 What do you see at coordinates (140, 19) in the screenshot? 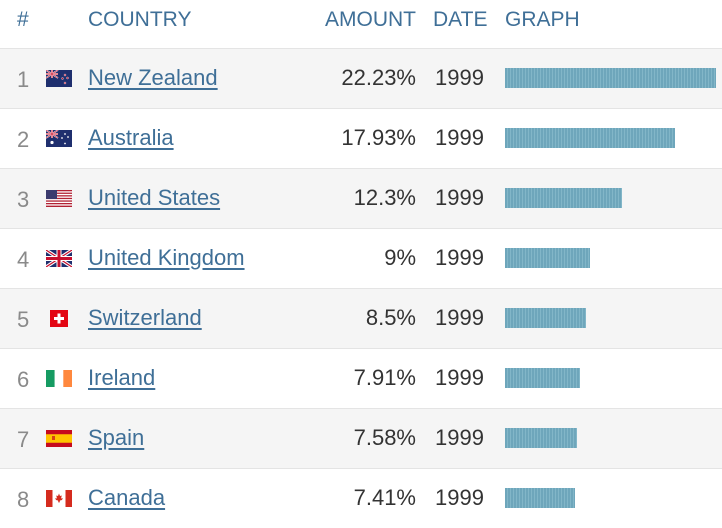
I see `header-country: COUNTRY` at bounding box center [140, 19].